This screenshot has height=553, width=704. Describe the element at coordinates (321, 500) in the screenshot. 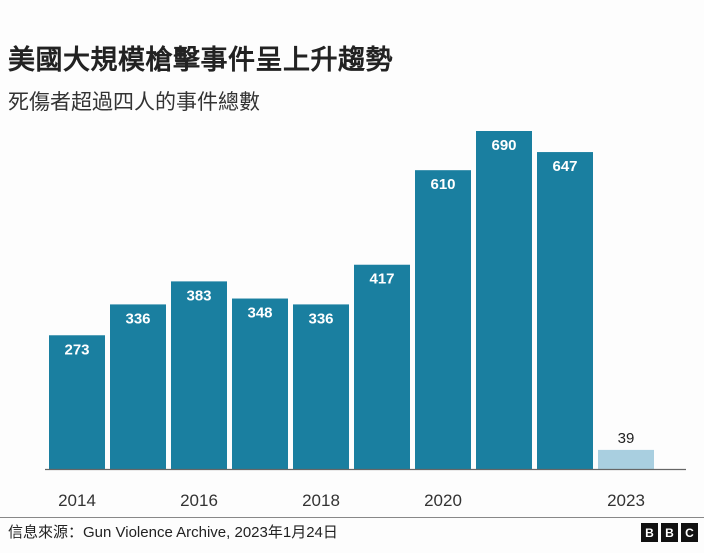

I see `x-tick-label-2018: 2018` at that location.